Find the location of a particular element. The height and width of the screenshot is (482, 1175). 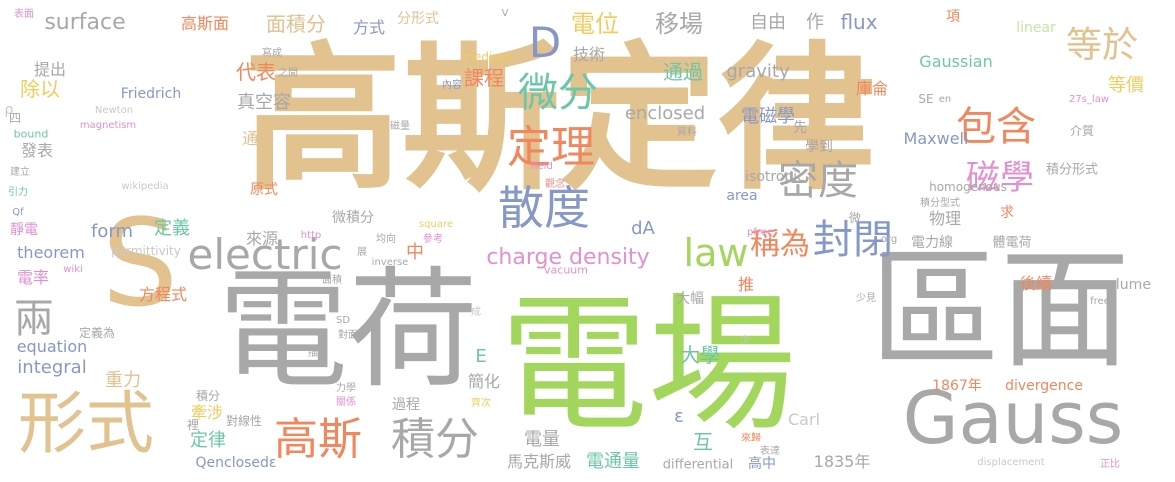

word-surface: surface is located at coordinates (85, 22).